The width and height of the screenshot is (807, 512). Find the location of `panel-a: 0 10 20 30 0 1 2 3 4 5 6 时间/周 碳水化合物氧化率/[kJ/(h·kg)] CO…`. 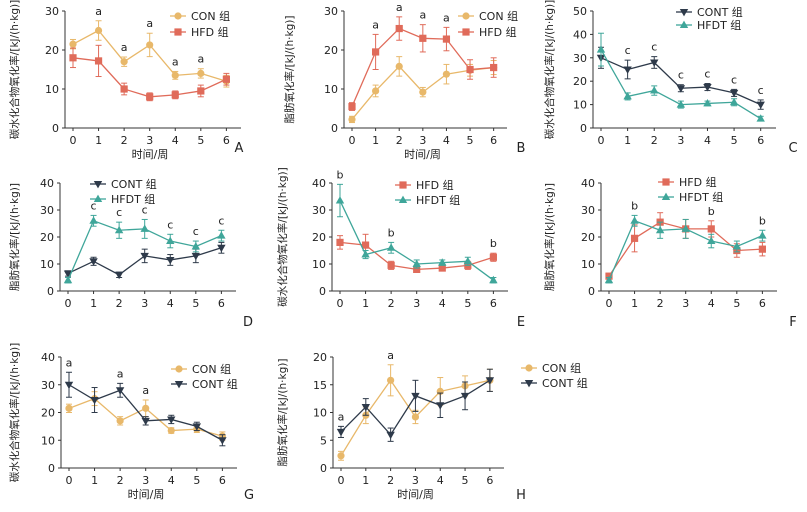

panel-a: 0 10 20 30 0 1 2 3 4 5 6 时间/周 碳水化合物氧化率/[kJ/(h·kg)] CO… is located at coordinates (126, 80).